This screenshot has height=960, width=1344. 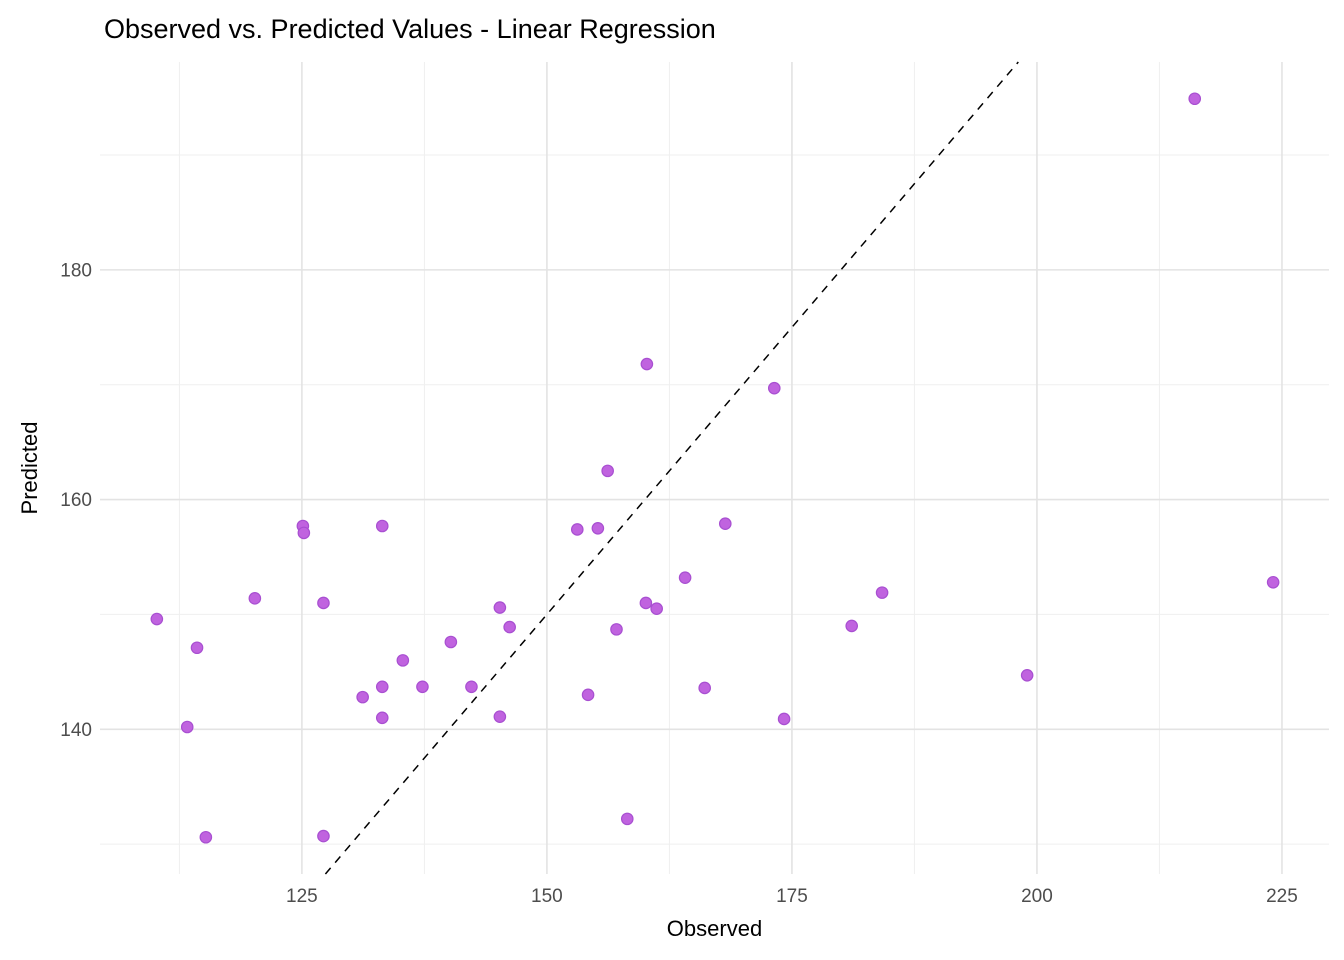 What do you see at coordinates (76, 730) in the screenshot?
I see `y-tick-label: 140` at bounding box center [76, 730].